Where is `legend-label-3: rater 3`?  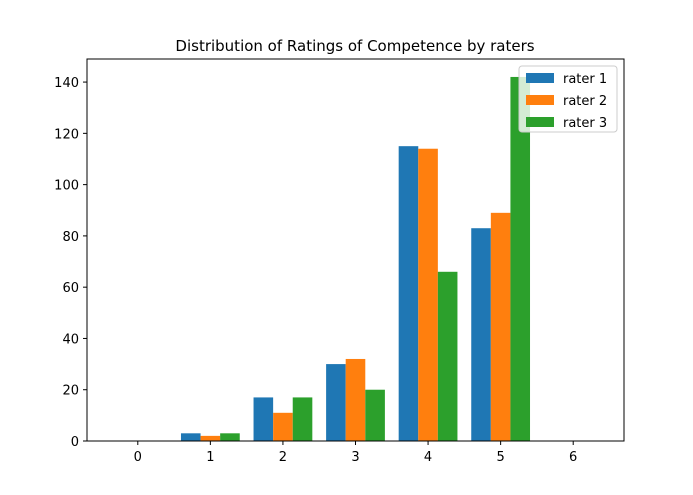 legend-label-3: rater 3 is located at coordinates (585, 123).